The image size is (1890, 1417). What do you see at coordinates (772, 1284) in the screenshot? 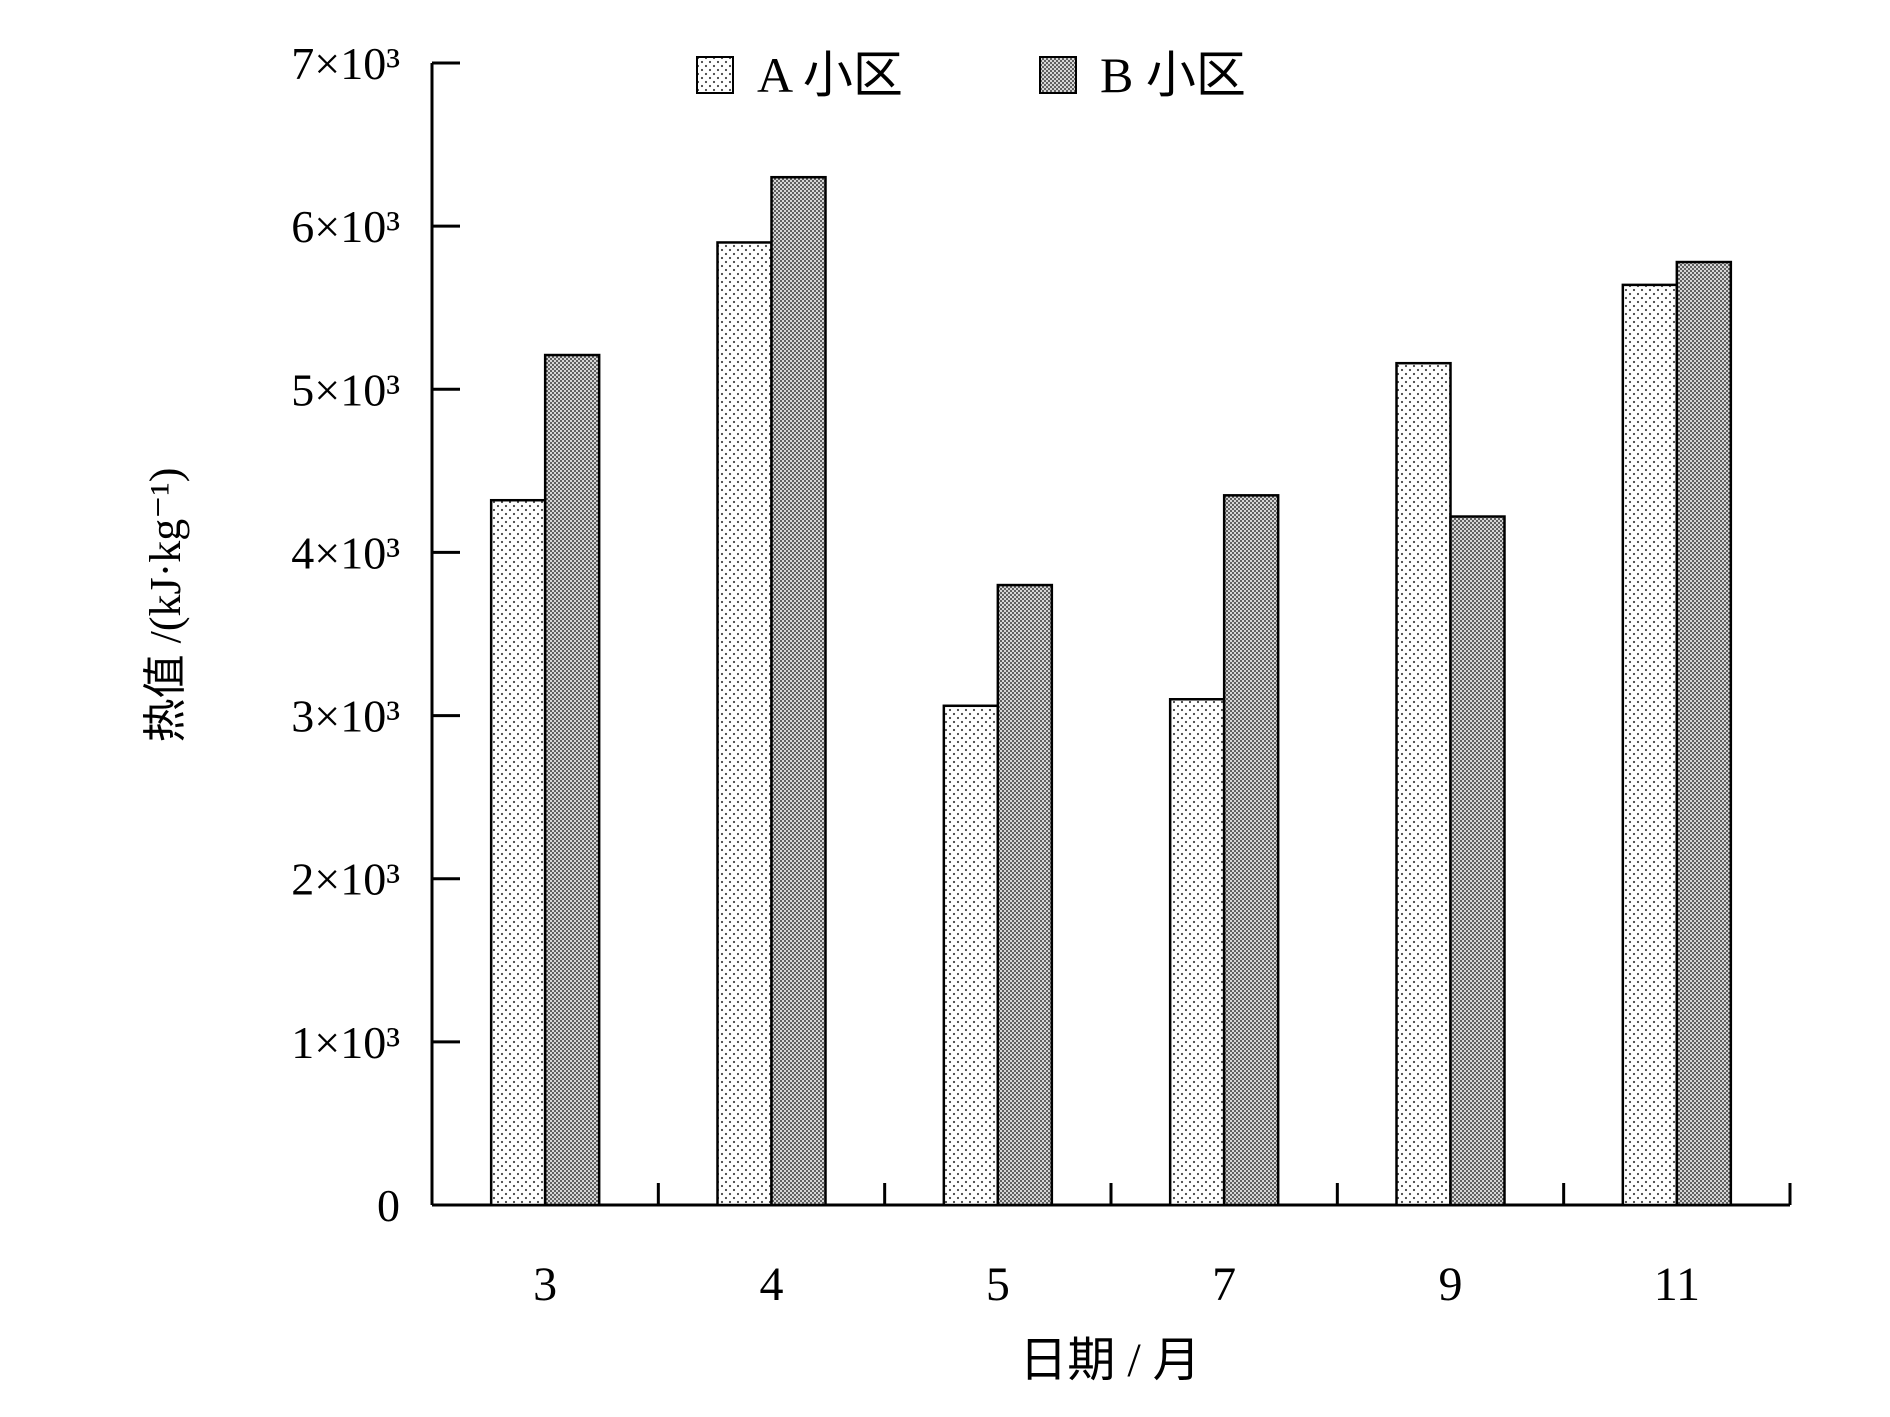
I see `x-tick-label: 4` at bounding box center [772, 1284].